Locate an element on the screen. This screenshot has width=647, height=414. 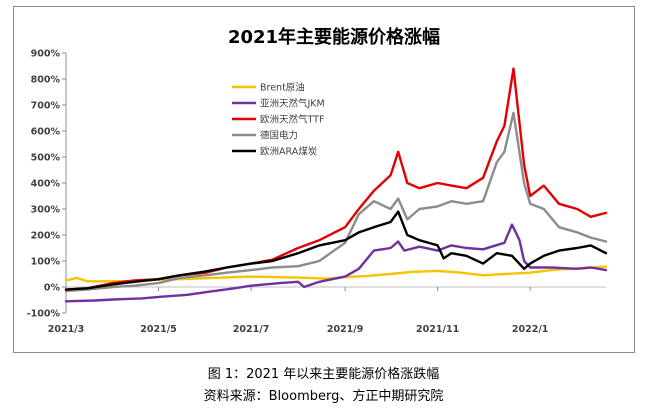
y-tick-label: 800% is located at coordinates (46, 80).